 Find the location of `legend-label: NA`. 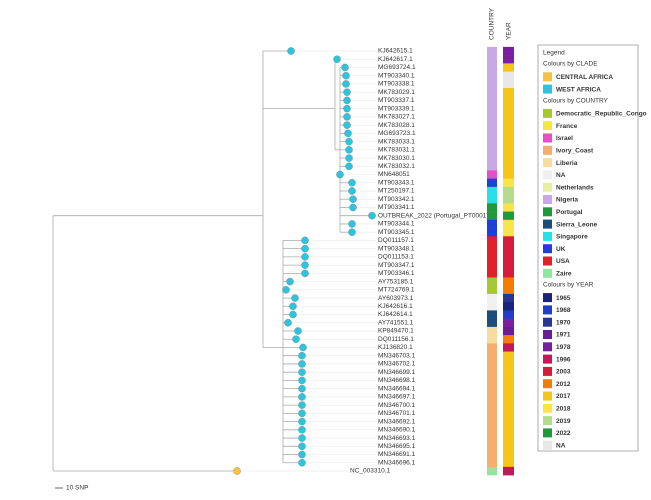

legend-label: NA is located at coordinates (561, 445).